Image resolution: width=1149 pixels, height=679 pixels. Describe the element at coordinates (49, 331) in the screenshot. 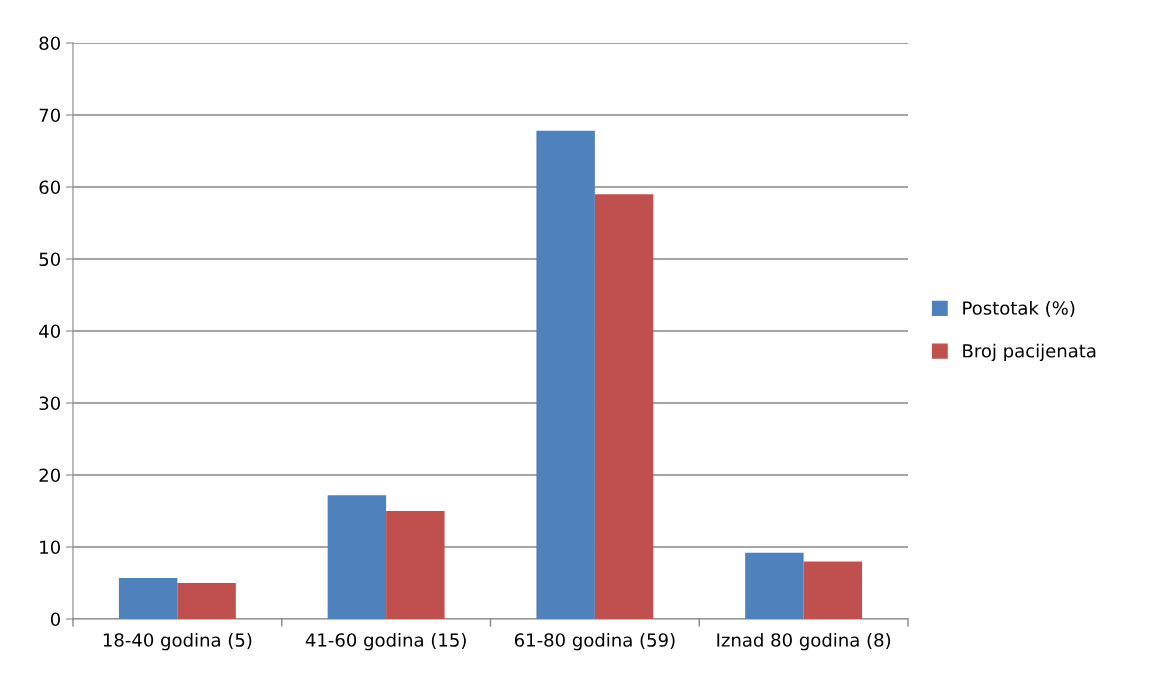

I see `y-tick-label: 40` at that location.